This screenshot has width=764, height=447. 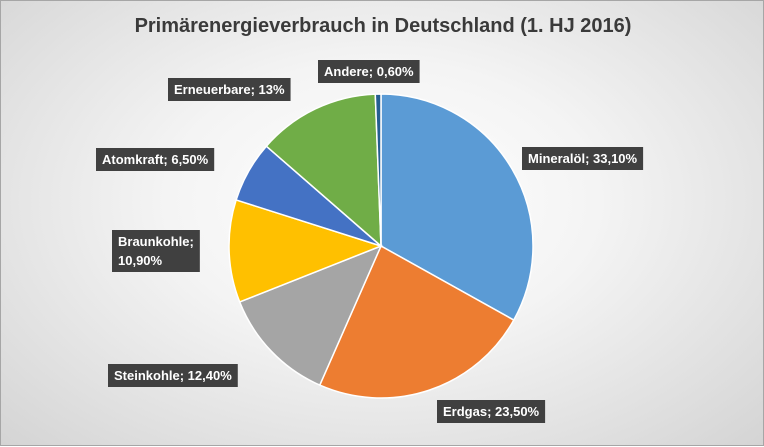 What do you see at coordinates (378, 170) in the screenshot?
I see `pie-slice-andere` at bounding box center [378, 170].